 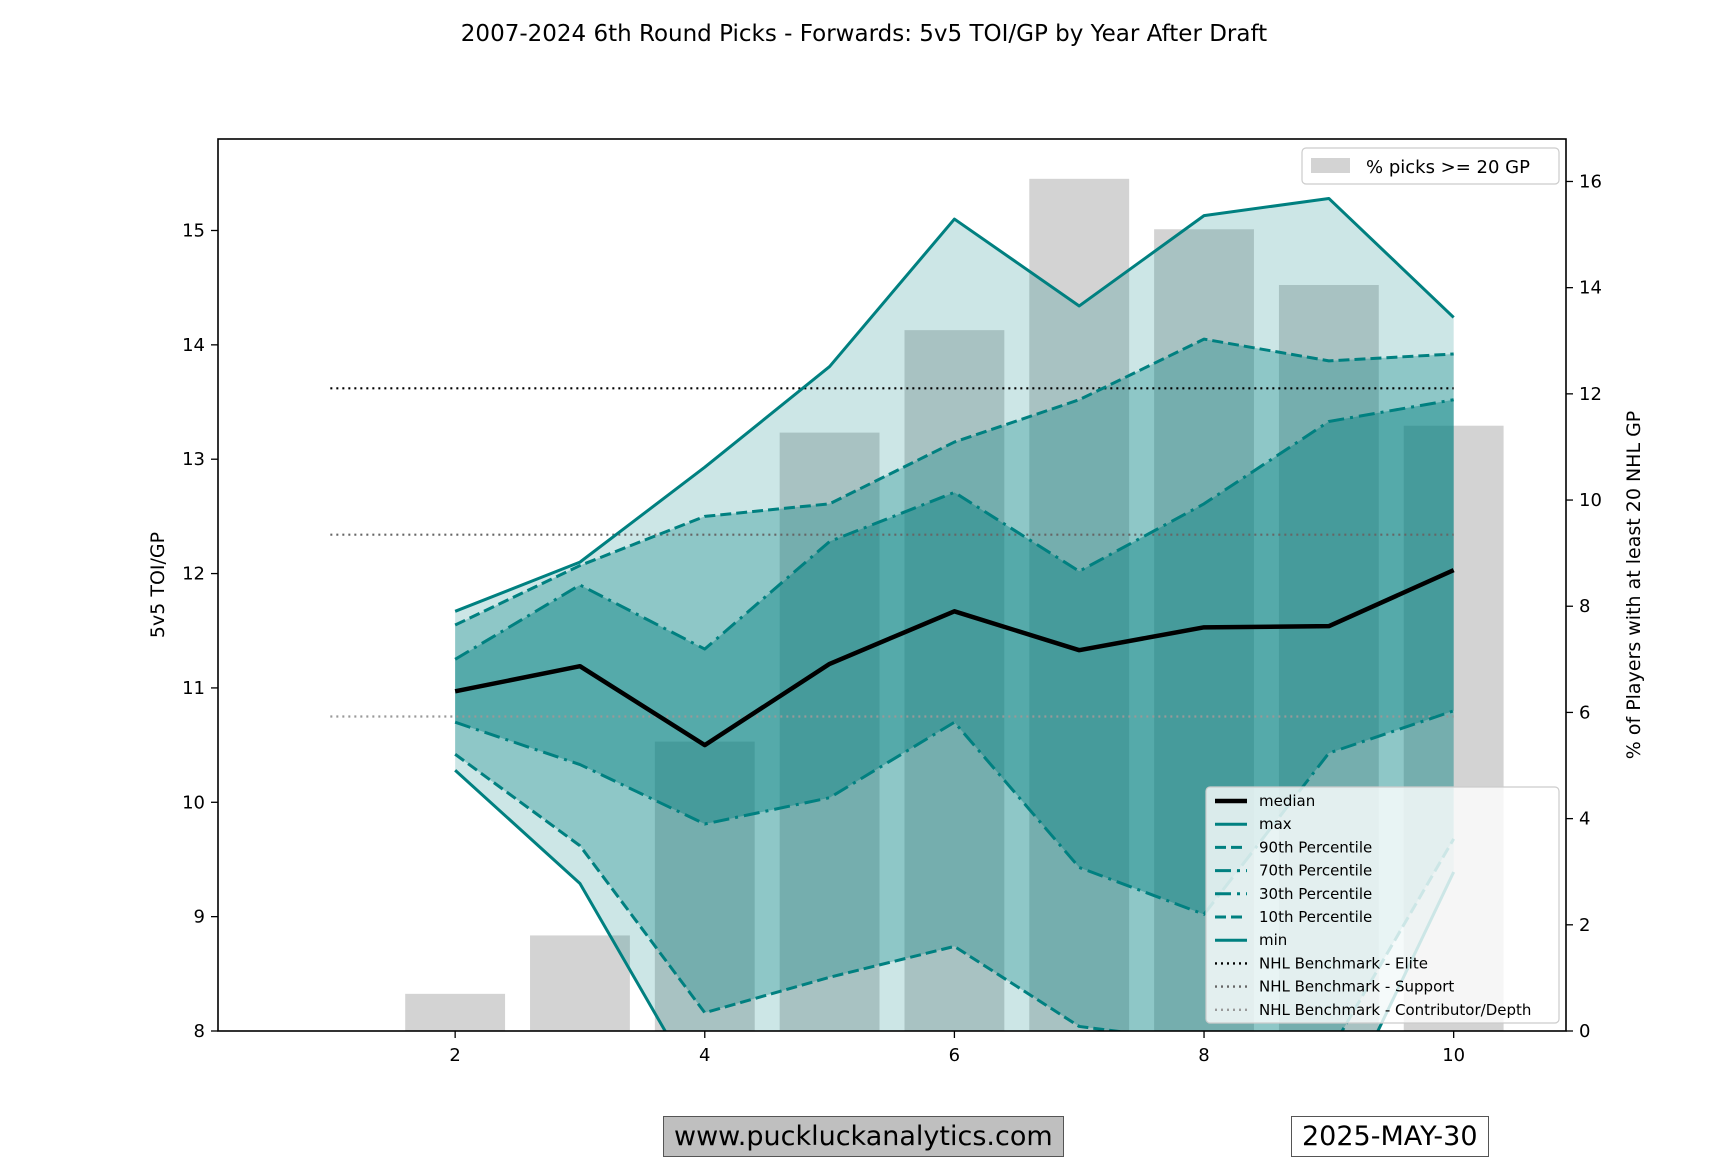 I want to click on bar-legend-box, so click(x=1430, y=166).